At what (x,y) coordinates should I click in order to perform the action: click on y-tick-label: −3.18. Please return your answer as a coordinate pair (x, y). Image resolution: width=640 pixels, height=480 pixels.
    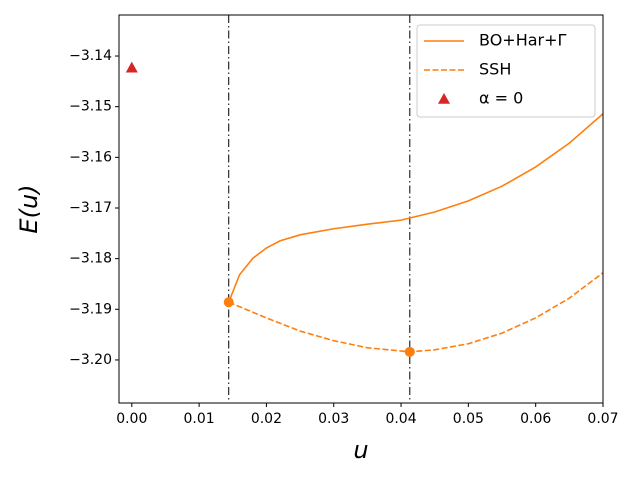
    Looking at the image, I should click on (90, 259).